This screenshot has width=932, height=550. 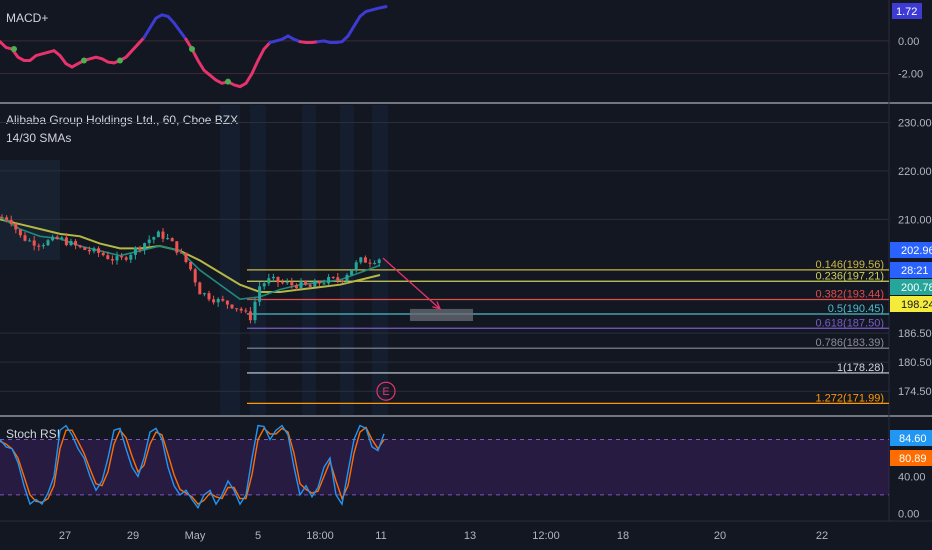 I want to click on projection-arrow-line, so click(x=411, y=283).